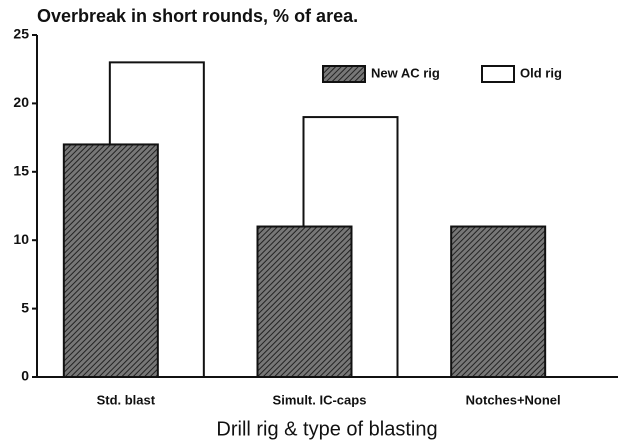  What do you see at coordinates (21, 102) in the screenshot?
I see `y-tick-label: 20` at bounding box center [21, 102].